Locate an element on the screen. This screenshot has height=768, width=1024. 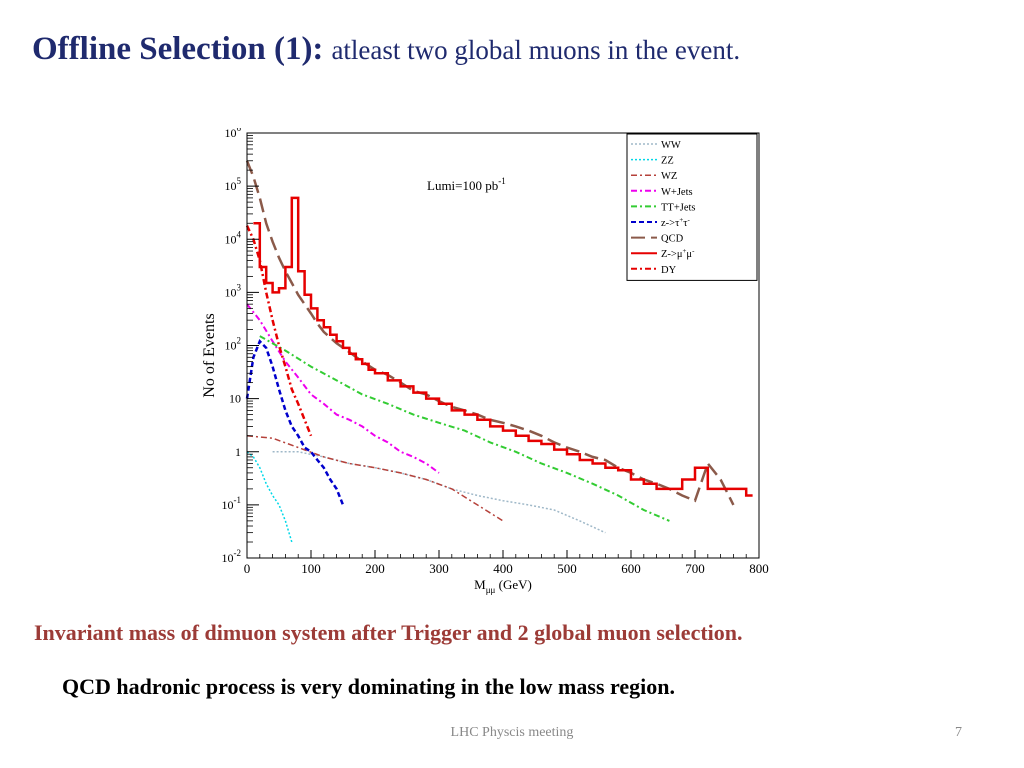
page-number: 7 is located at coordinates (958, 732).